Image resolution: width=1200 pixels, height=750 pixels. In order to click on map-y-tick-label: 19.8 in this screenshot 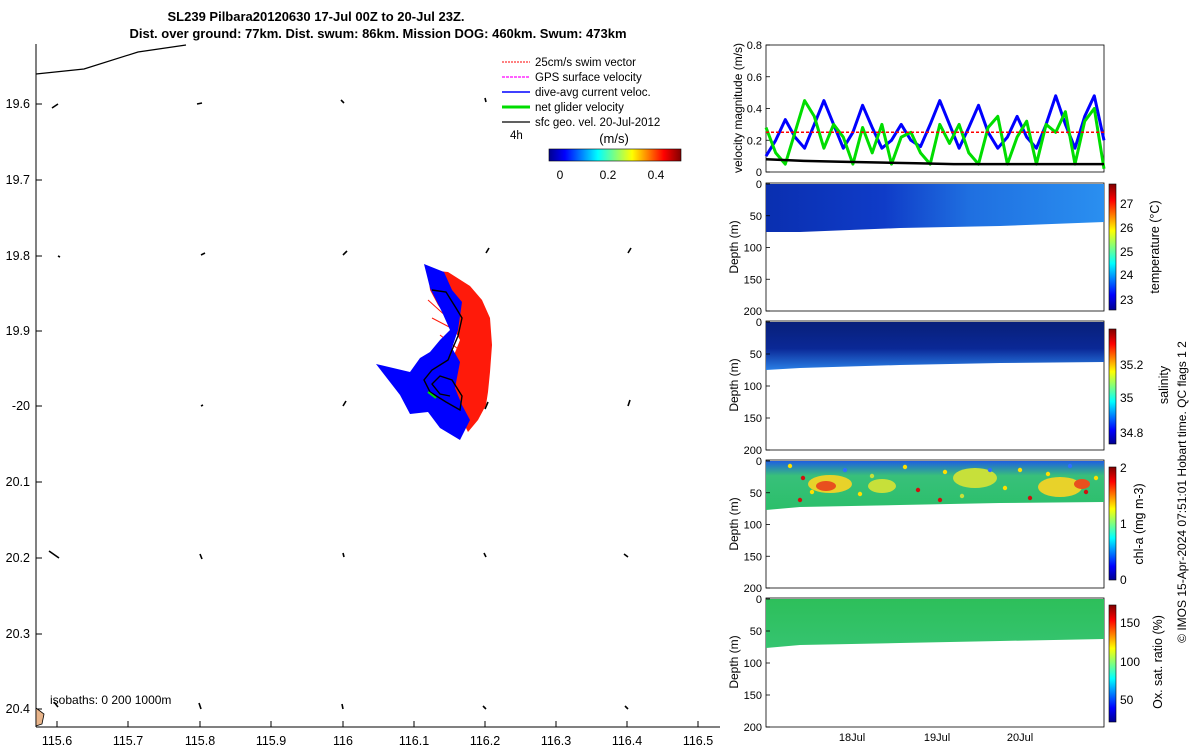, I will do `click(18, 256)`.